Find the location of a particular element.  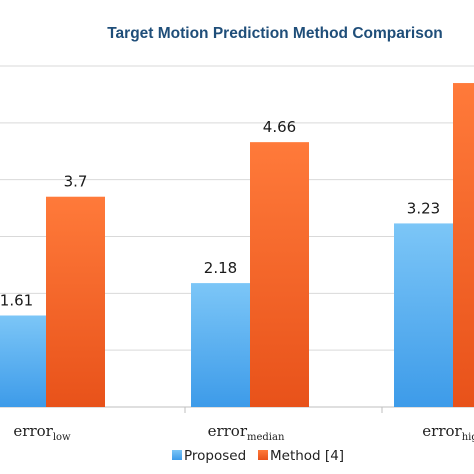

data-label: 4.66 is located at coordinates (279, 127).